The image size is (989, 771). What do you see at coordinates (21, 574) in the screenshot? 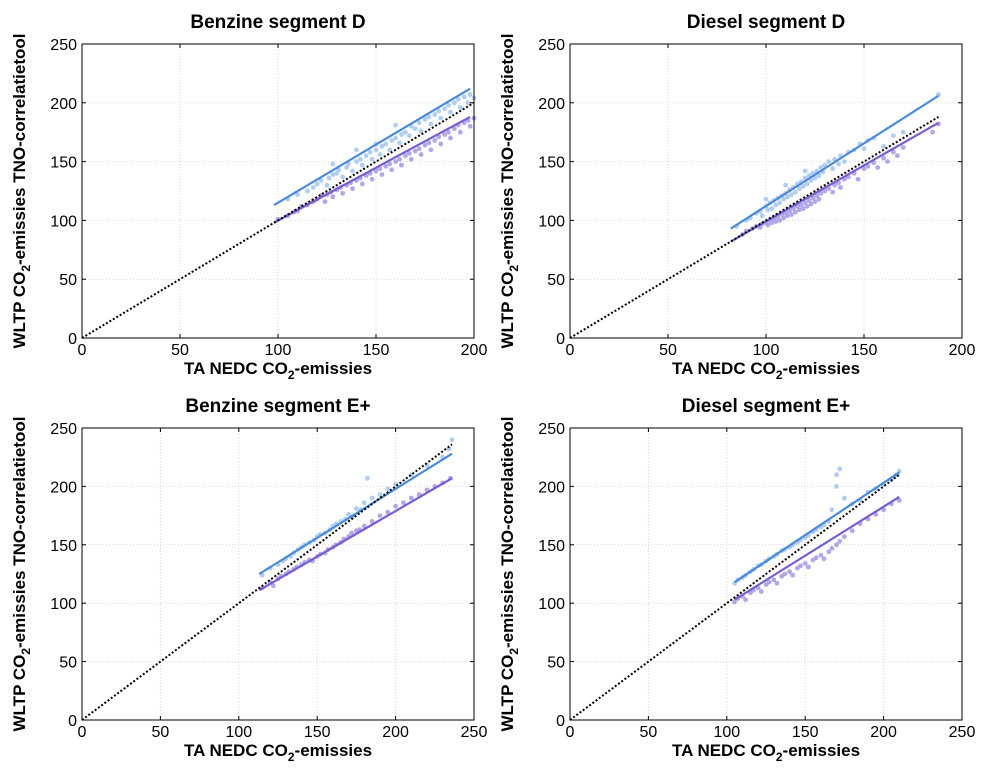
I see `y-axis-label: WLTP CO2-emissies TNO-correlatietool` at bounding box center [21, 574].